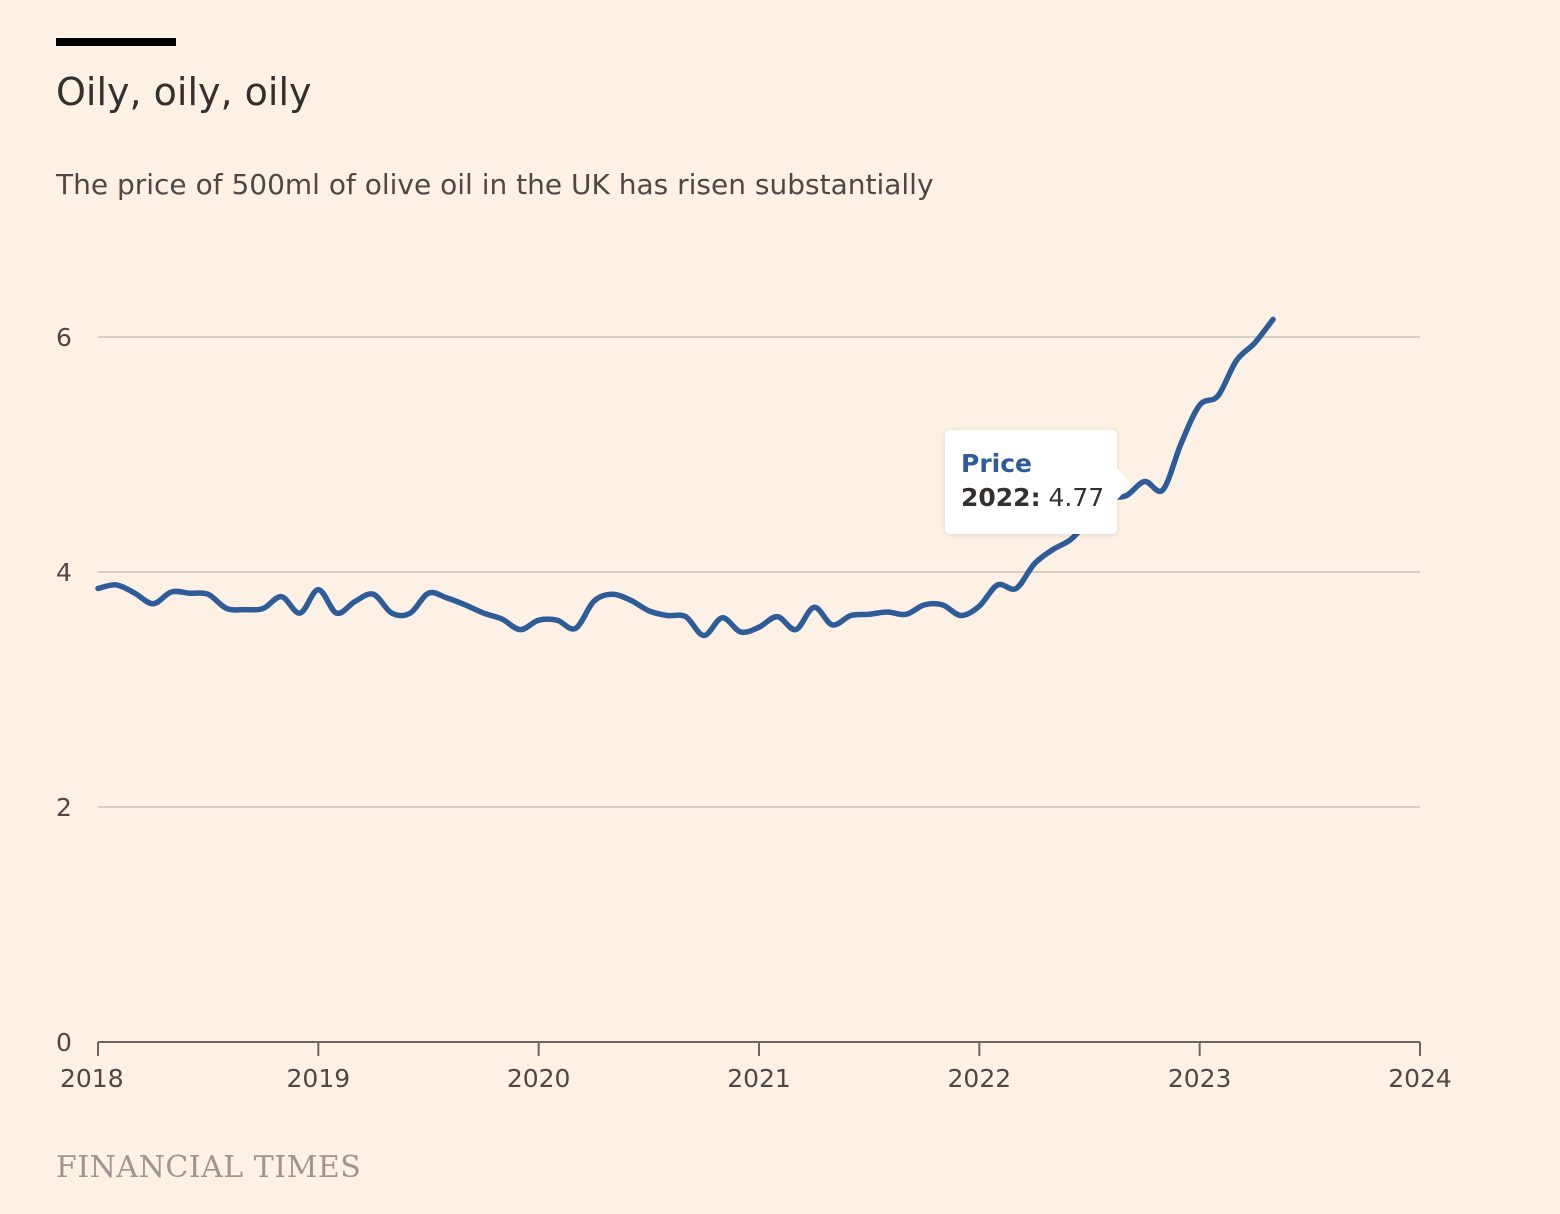  What do you see at coordinates (92, 1078) in the screenshot?
I see `x-tick-label: 2018` at bounding box center [92, 1078].